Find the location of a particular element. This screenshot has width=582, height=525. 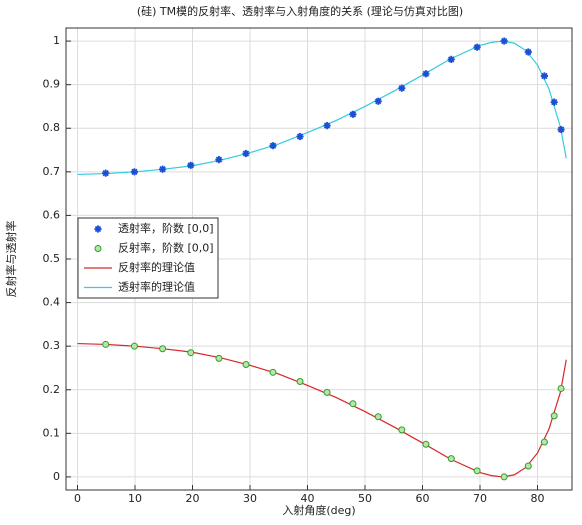

legend-box is located at coordinates (148, 258).